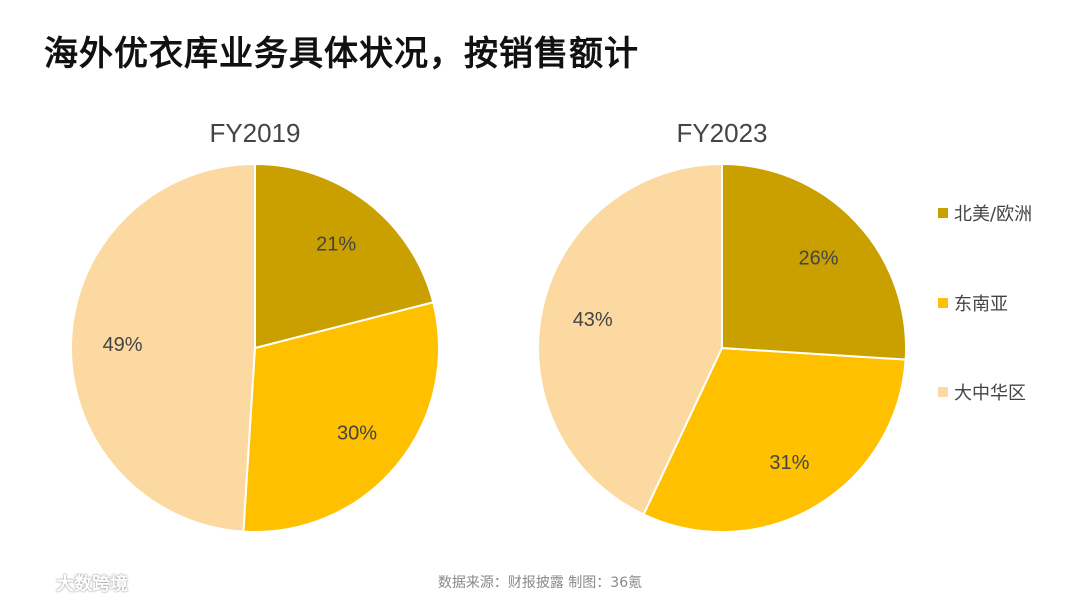  I want to click on watermark-logo-icon, so click(30, 583).